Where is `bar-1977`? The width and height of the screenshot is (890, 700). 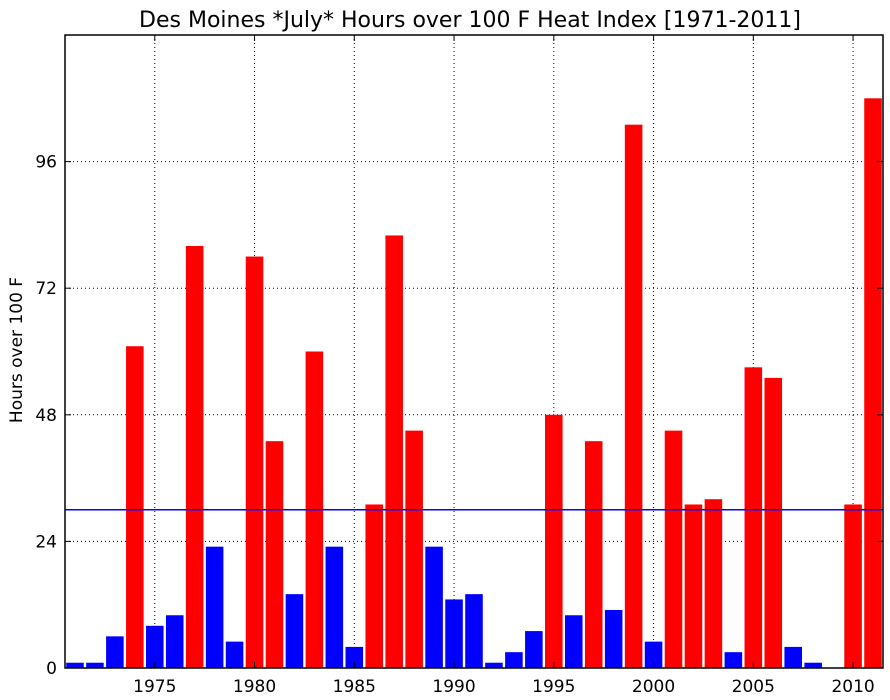 bar-1977 is located at coordinates (194, 457).